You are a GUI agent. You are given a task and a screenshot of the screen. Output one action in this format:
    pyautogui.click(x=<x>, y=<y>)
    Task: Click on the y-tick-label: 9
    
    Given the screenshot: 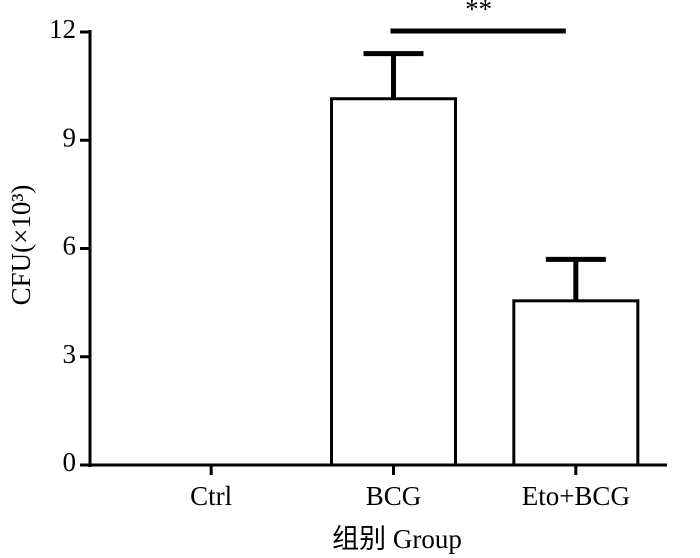 What is the action you would take?
    pyautogui.click(x=70, y=137)
    